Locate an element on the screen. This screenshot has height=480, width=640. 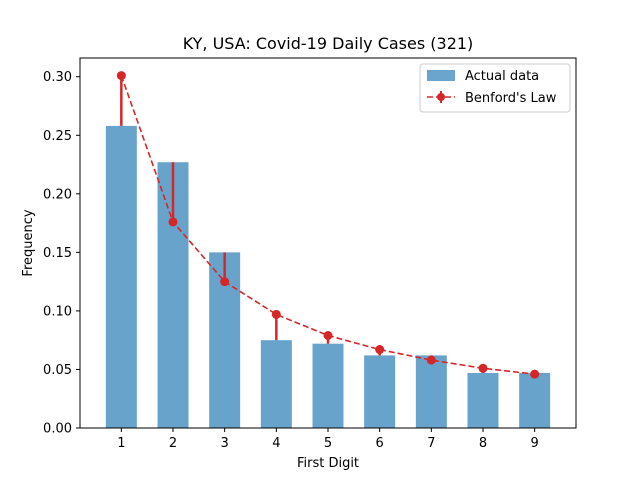
y-tick-label: 0.30 is located at coordinates (57, 77).